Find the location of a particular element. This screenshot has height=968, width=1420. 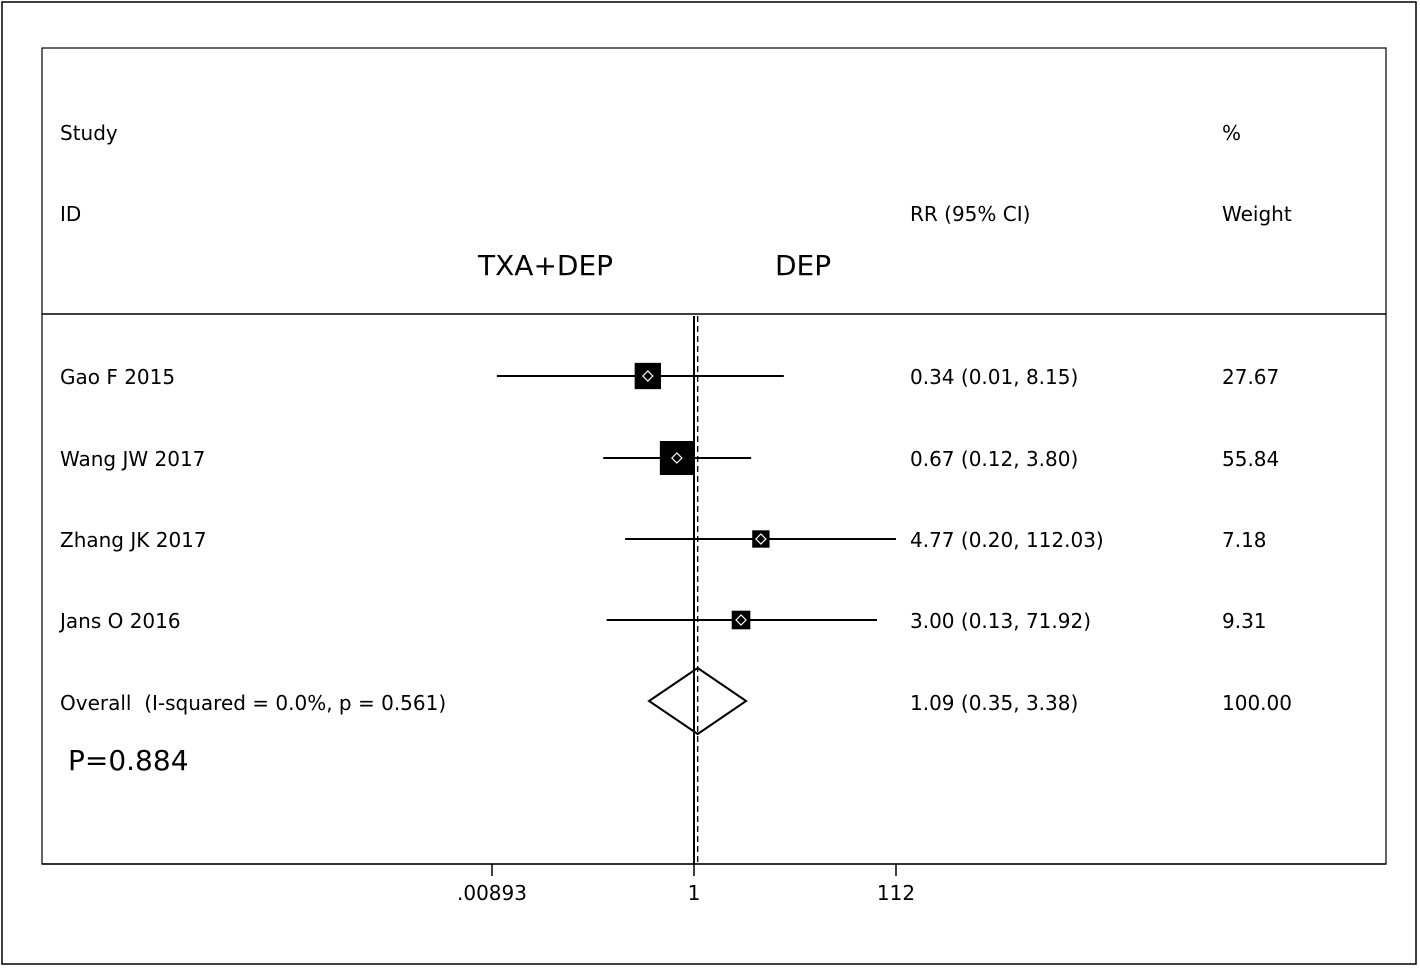

study-label: Jans O 2016 is located at coordinates (119, 621).